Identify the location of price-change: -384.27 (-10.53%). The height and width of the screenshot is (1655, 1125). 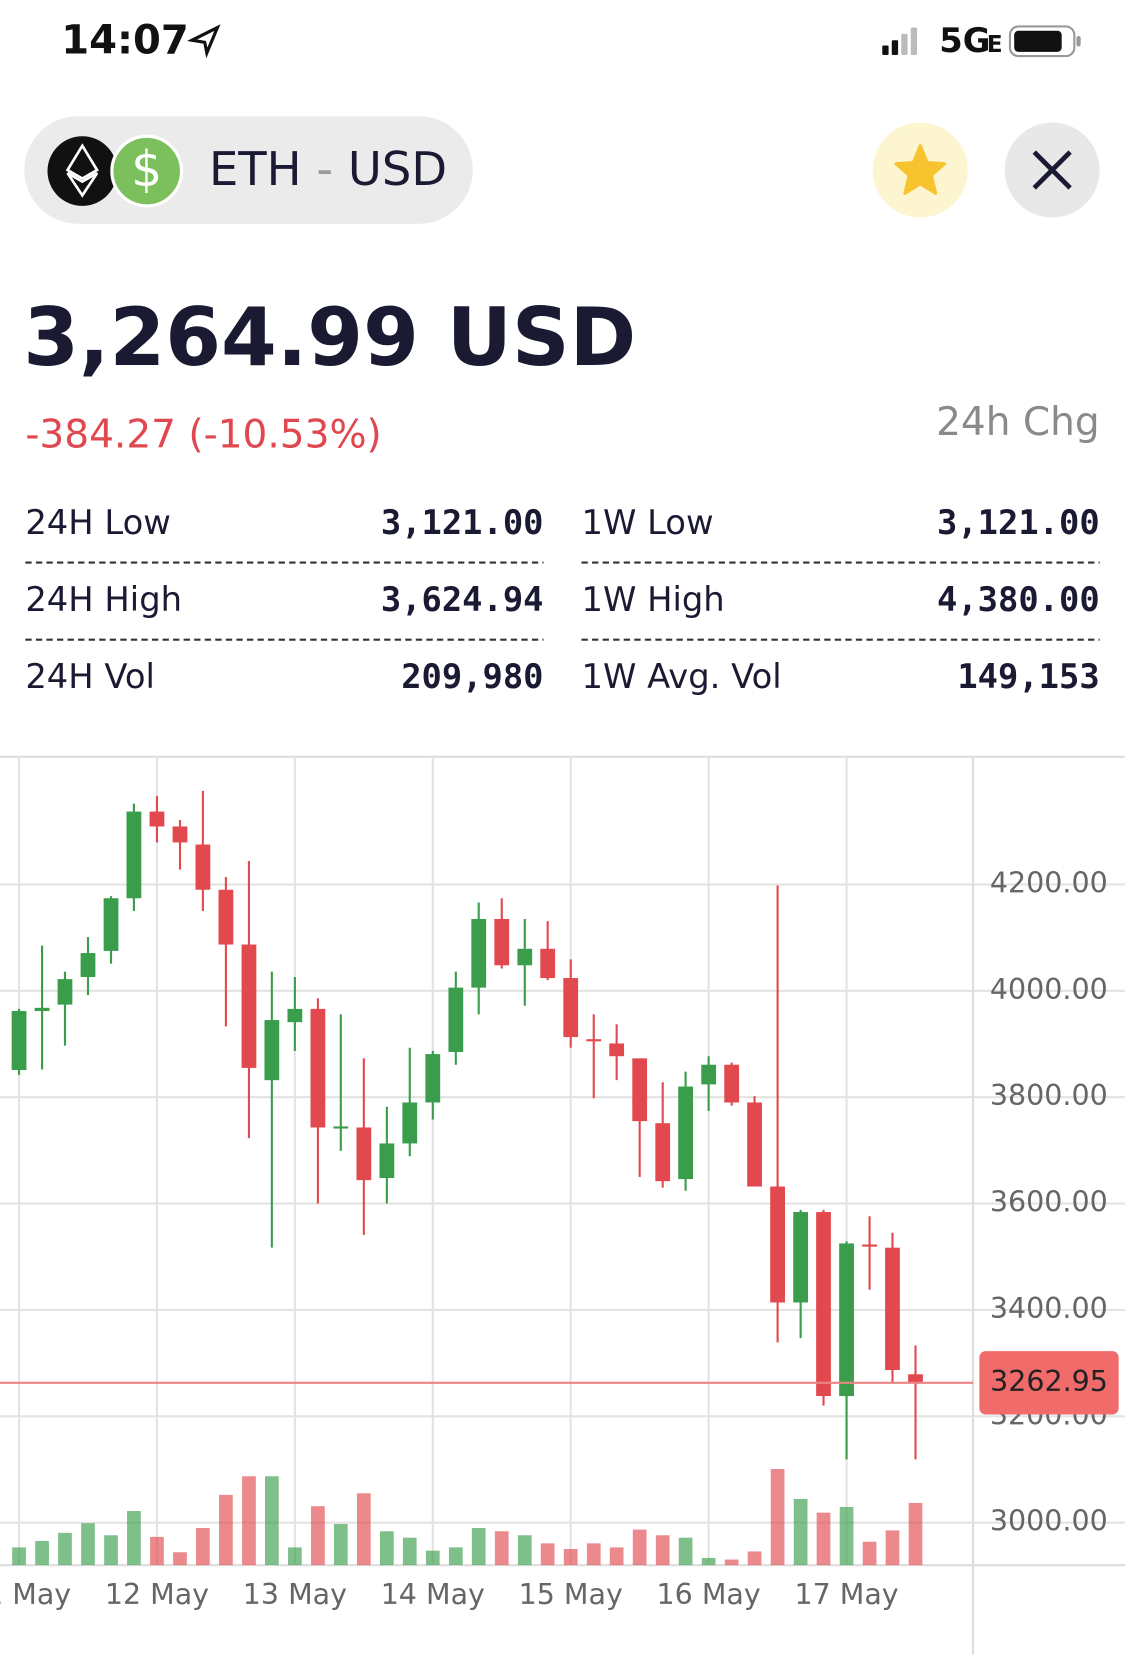
(203, 435).